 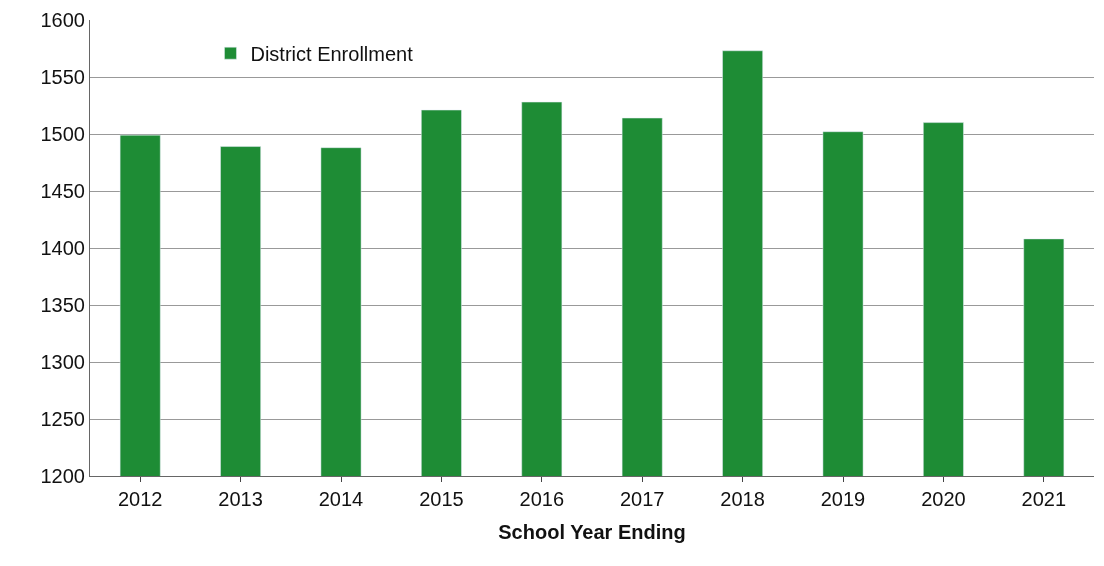 I want to click on y-tick-label: 1450, so click(x=62, y=191).